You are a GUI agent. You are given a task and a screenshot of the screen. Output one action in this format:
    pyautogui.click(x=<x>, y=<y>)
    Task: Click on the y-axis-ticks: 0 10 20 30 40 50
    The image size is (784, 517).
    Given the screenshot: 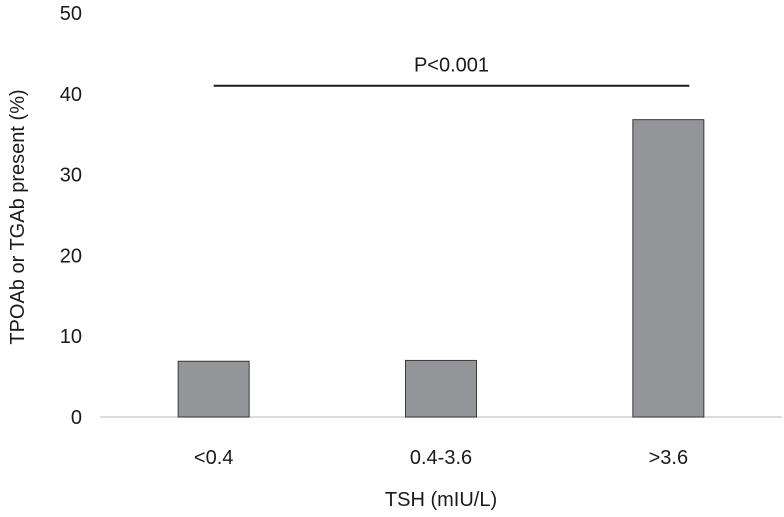 What is the action you would take?
    pyautogui.click(x=71, y=216)
    